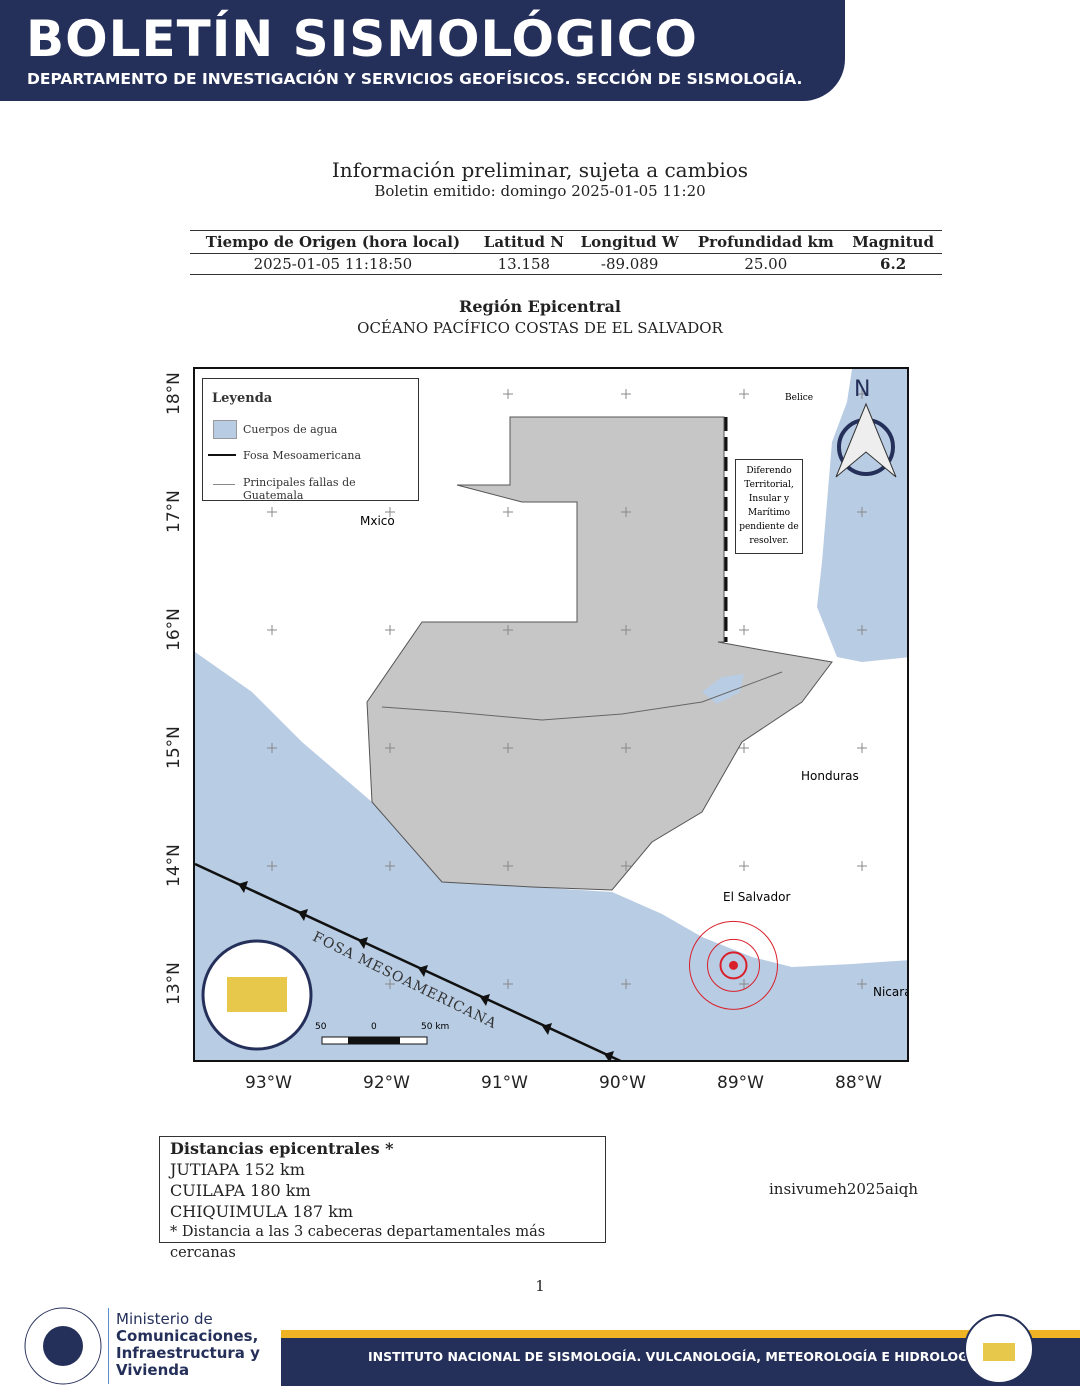 The image size is (1080, 1398). Describe the element at coordinates (374, 1027) in the screenshot. I see `scale-label-zero: 0` at that location.